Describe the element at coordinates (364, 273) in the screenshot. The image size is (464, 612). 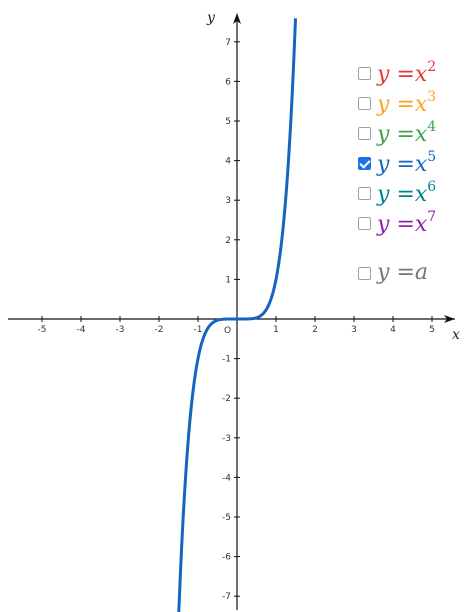
I see `checkbox-constant` at that location.